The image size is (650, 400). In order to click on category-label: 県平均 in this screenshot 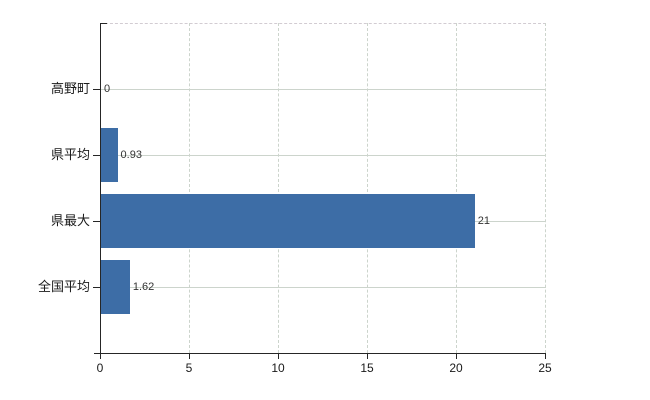, I will do `click(70, 154)`.